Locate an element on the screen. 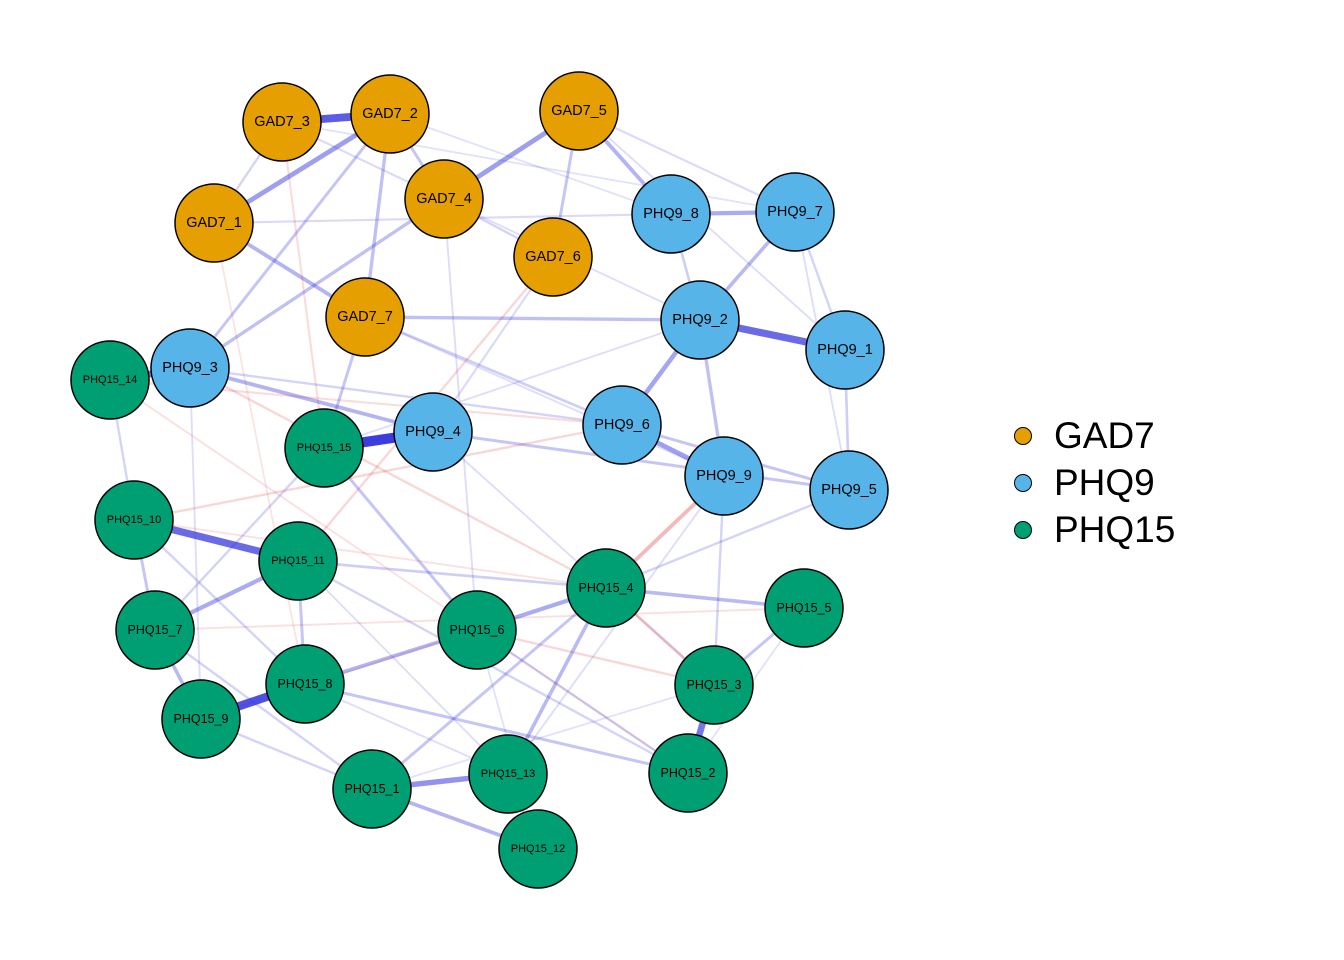 The image size is (1344, 960). node-label: PHQ9_8 is located at coordinates (671, 214).